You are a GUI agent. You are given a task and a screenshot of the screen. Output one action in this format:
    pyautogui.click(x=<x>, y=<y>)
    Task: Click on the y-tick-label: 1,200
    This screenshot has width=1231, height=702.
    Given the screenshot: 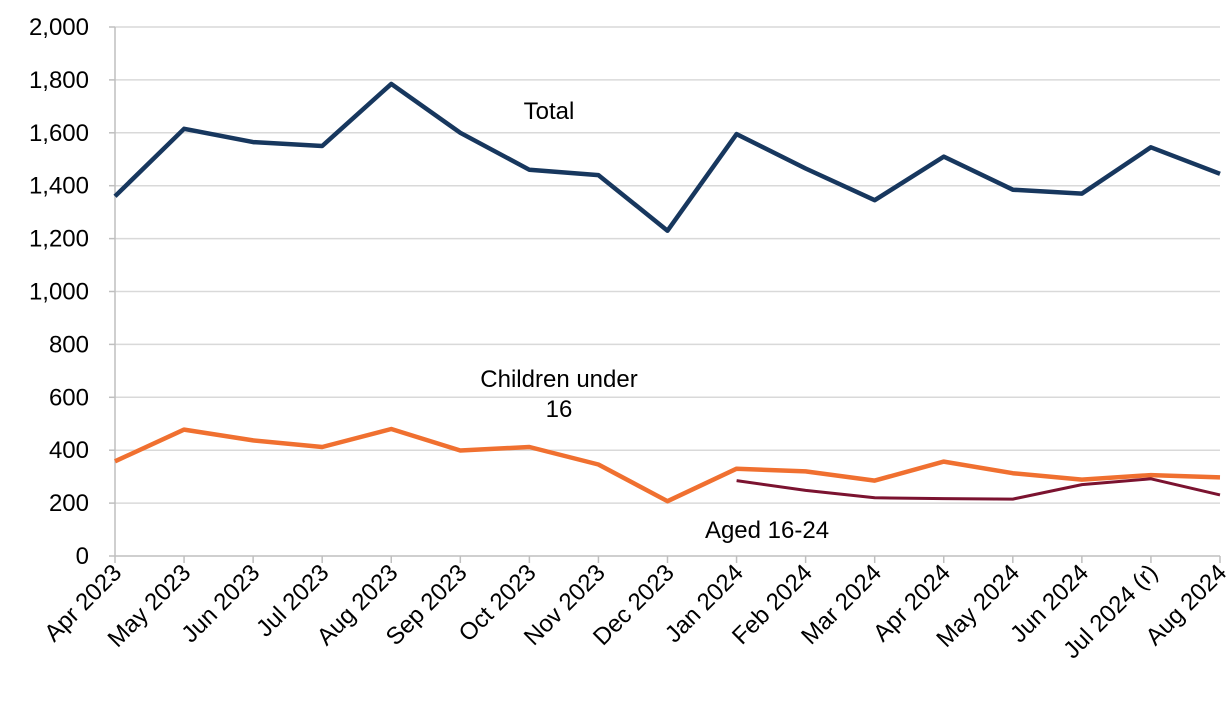 What is the action you would take?
    pyautogui.click(x=59, y=239)
    